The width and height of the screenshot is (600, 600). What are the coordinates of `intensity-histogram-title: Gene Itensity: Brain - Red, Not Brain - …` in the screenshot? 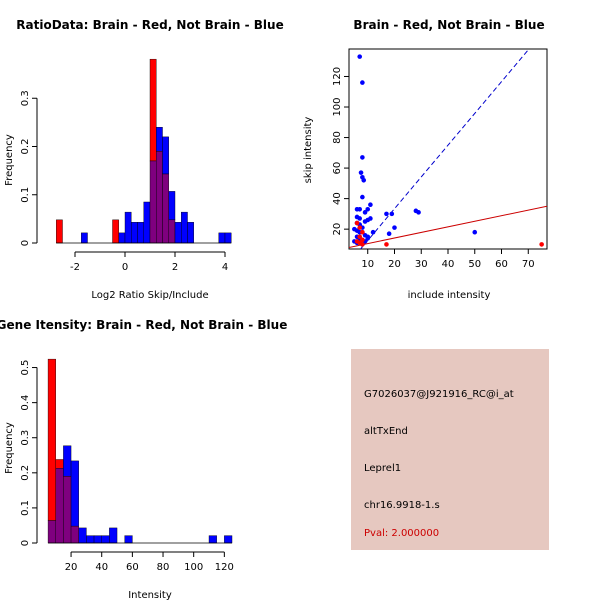 It's located at (143, 325).